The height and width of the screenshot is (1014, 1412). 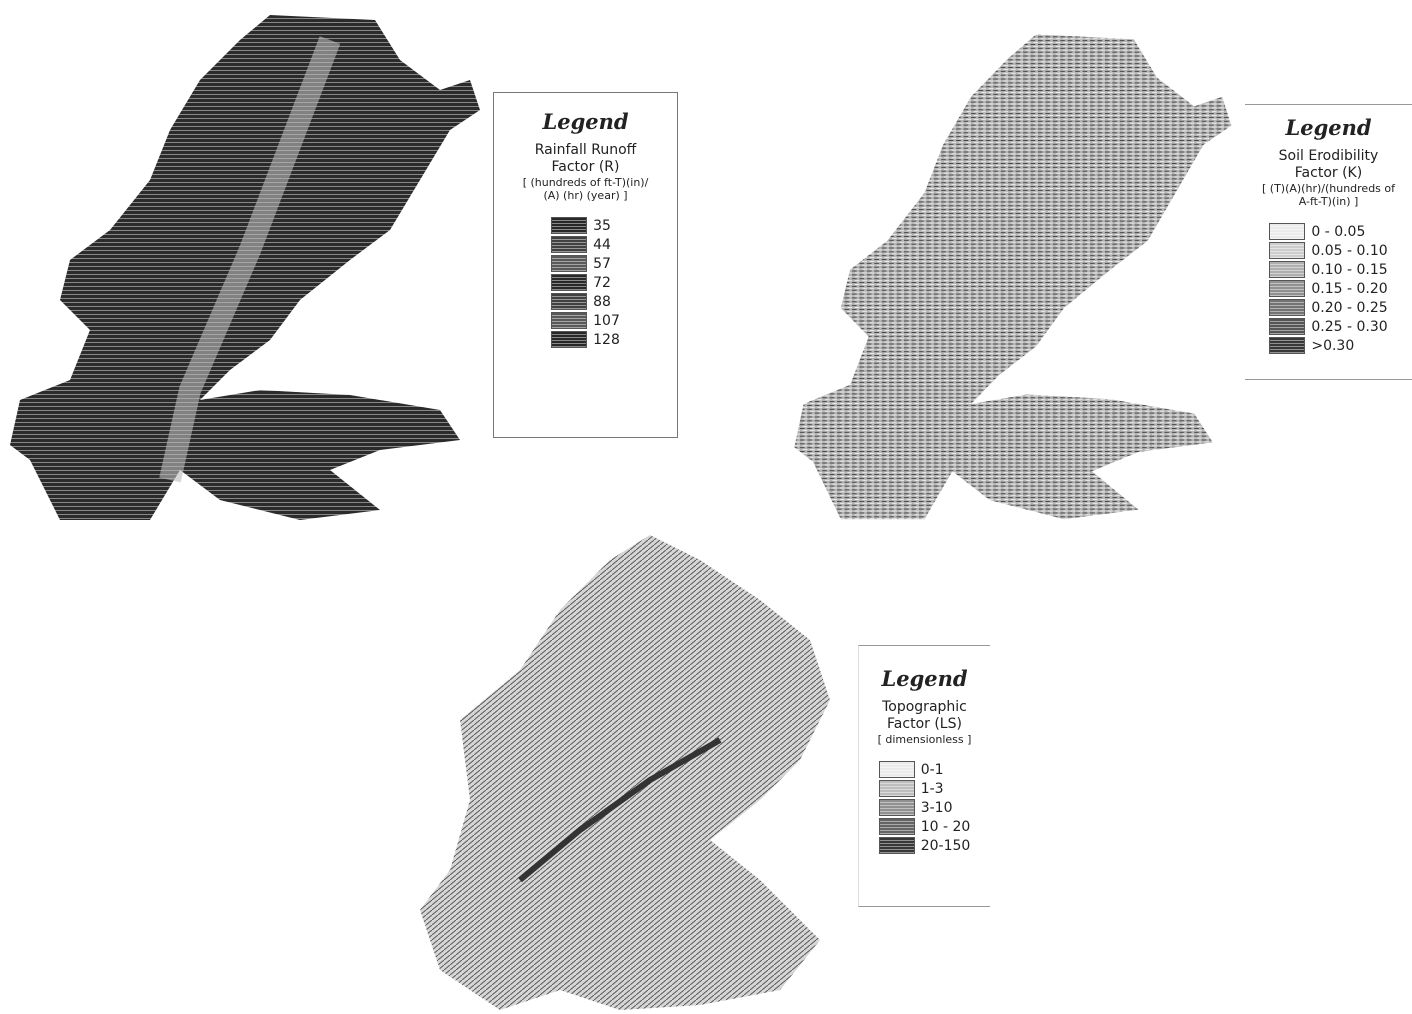 I want to click on legend-label: 57, so click(x=602, y=263).